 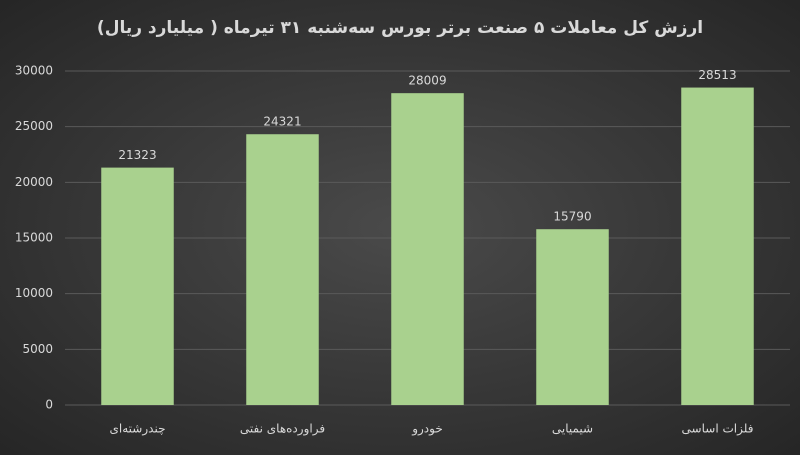 What do you see at coordinates (49, 405) in the screenshot?
I see `y-tick-label: 0` at bounding box center [49, 405].